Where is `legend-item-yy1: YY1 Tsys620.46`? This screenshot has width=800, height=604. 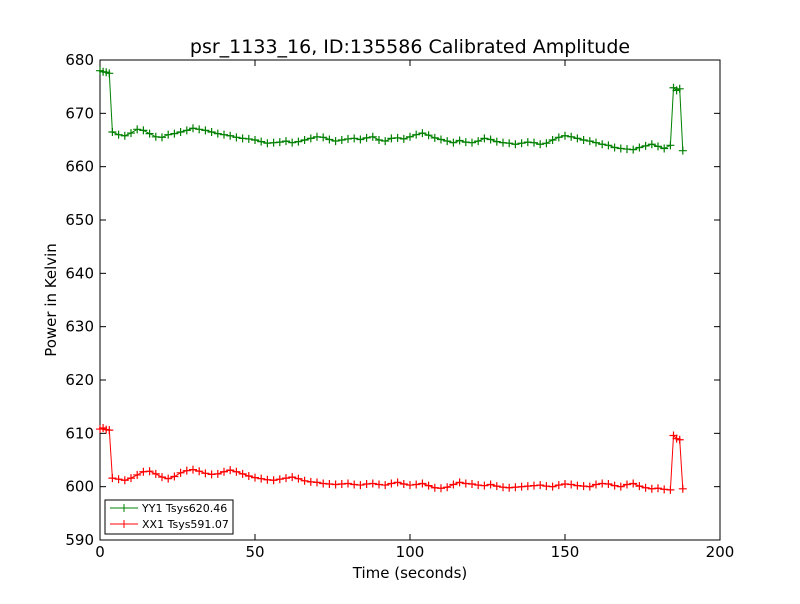 legend-item-yy1: YY1 Tsys620.46 is located at coordinates (168, 508).